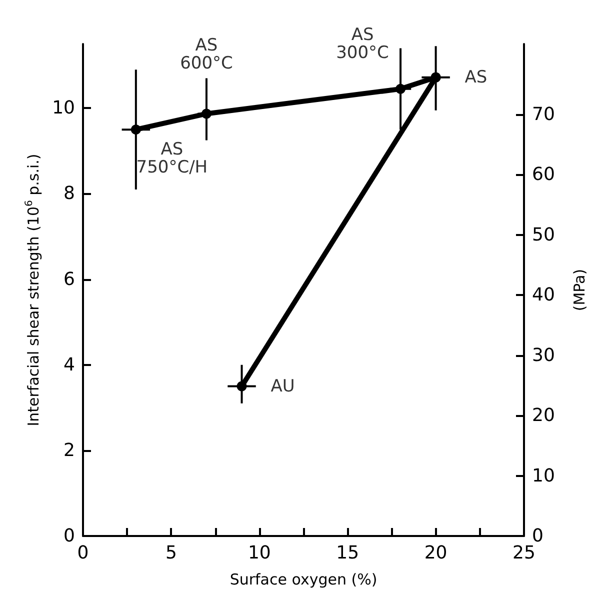 This screenshot has width=603, height=608. Describe the element at coordinates (206, 55) in the screenshot. I see `annotation: AS 600°C` at that location.